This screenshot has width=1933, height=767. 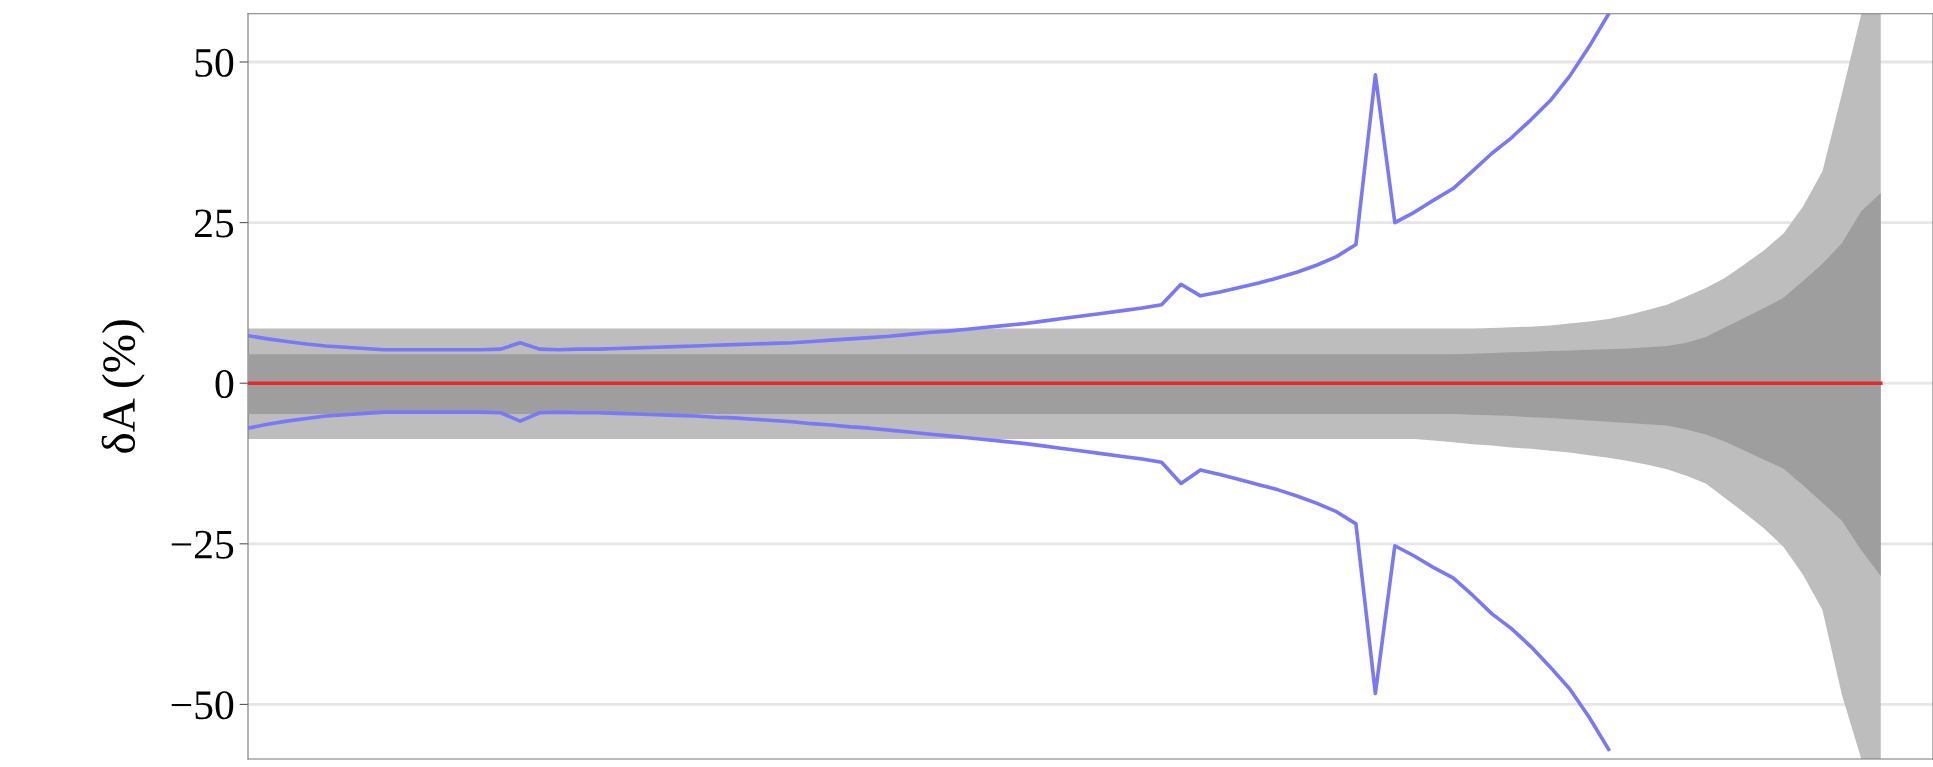 I want to click on y-tick-label: −25, so click(x=202, y=544).